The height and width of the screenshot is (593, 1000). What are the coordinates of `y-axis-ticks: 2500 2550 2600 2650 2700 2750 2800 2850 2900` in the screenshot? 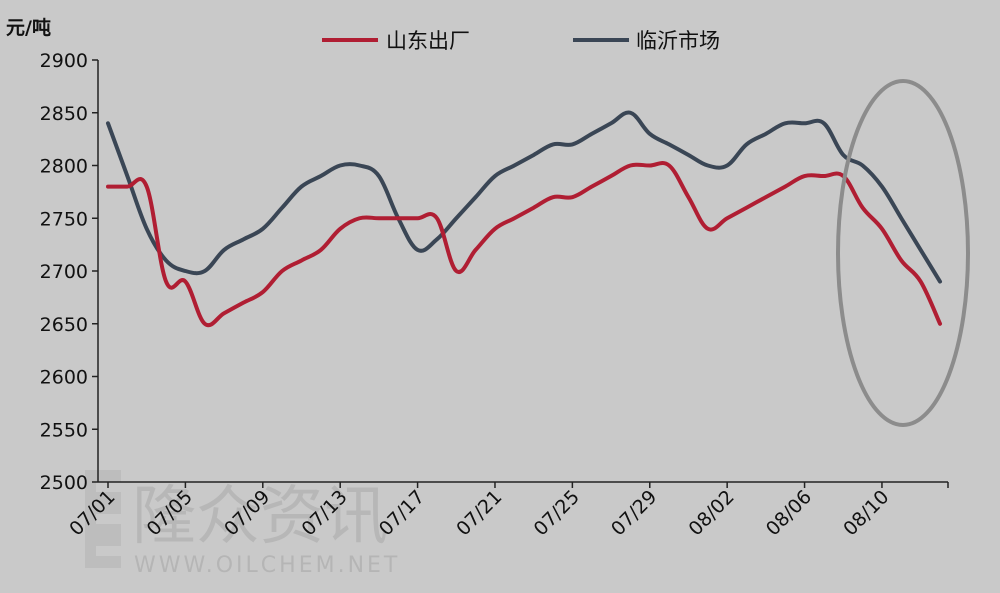 It's located at (69, 272).